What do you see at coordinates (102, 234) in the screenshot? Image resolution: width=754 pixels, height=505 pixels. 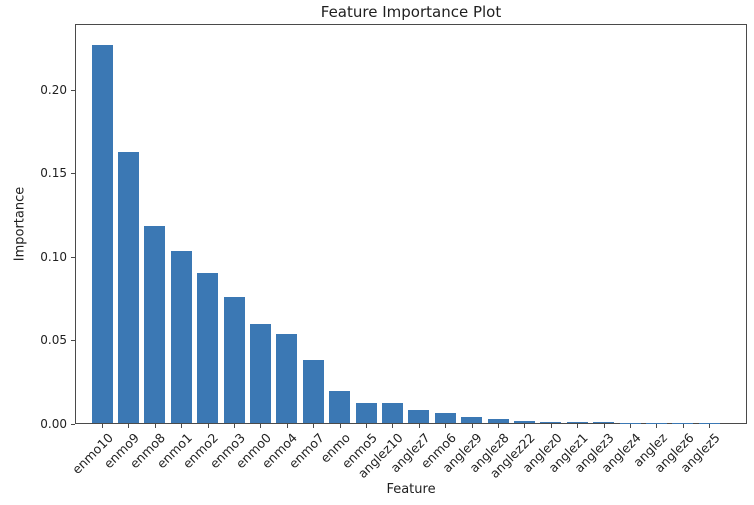 I see `bar-enmo10` at bounding box center [102, 234].